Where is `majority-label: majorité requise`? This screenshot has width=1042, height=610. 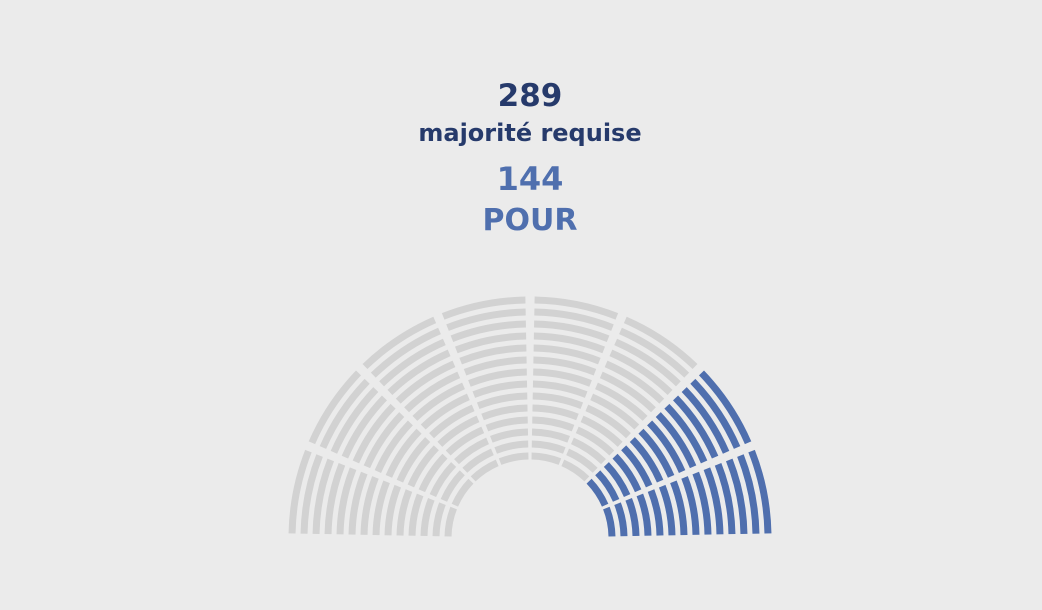 majority-label: majorité requise is located at coordinates (529, 133).